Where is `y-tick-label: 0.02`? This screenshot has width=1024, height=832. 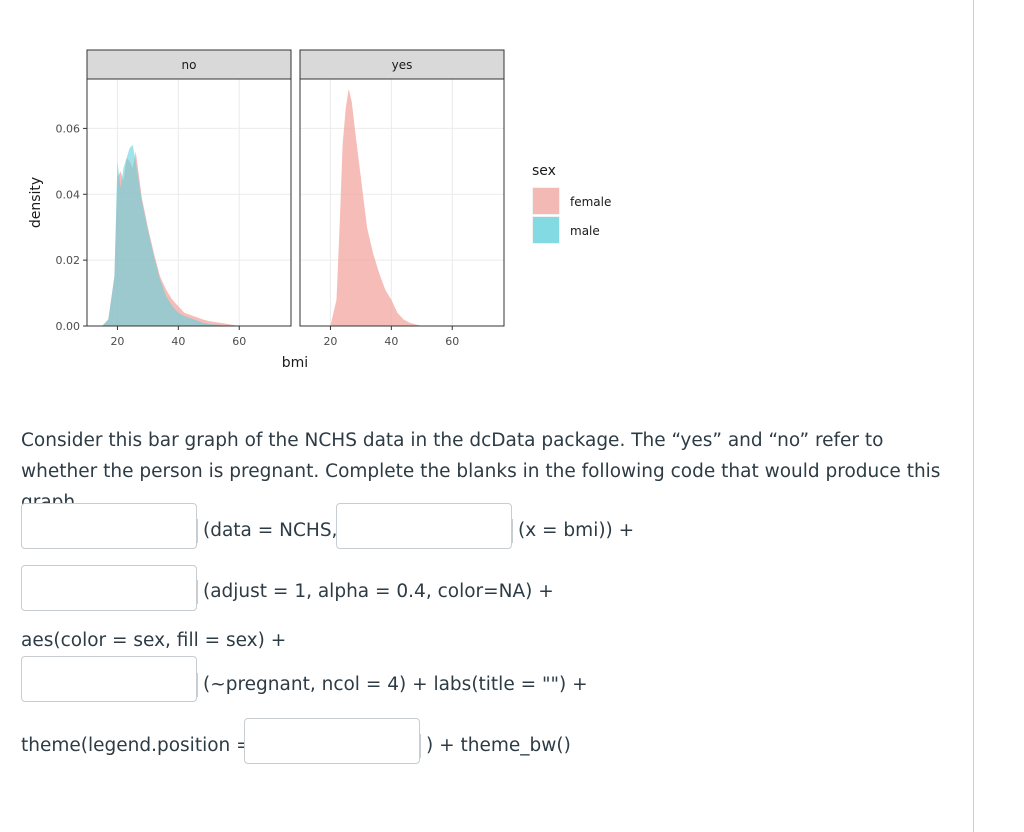 y-tick-label: 0.02 is located at coordinates (68, 260).